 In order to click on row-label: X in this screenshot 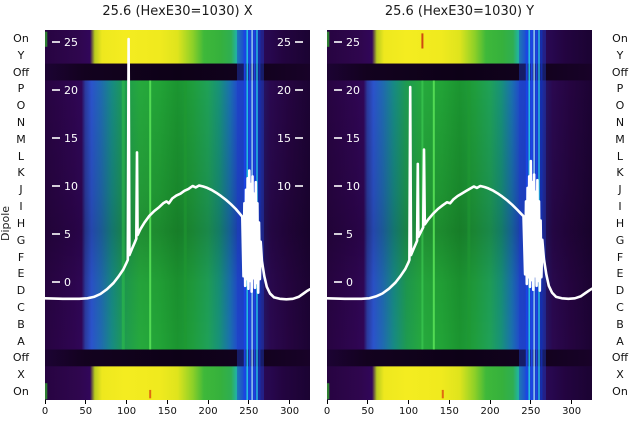, I will do `click(21, 375)`.